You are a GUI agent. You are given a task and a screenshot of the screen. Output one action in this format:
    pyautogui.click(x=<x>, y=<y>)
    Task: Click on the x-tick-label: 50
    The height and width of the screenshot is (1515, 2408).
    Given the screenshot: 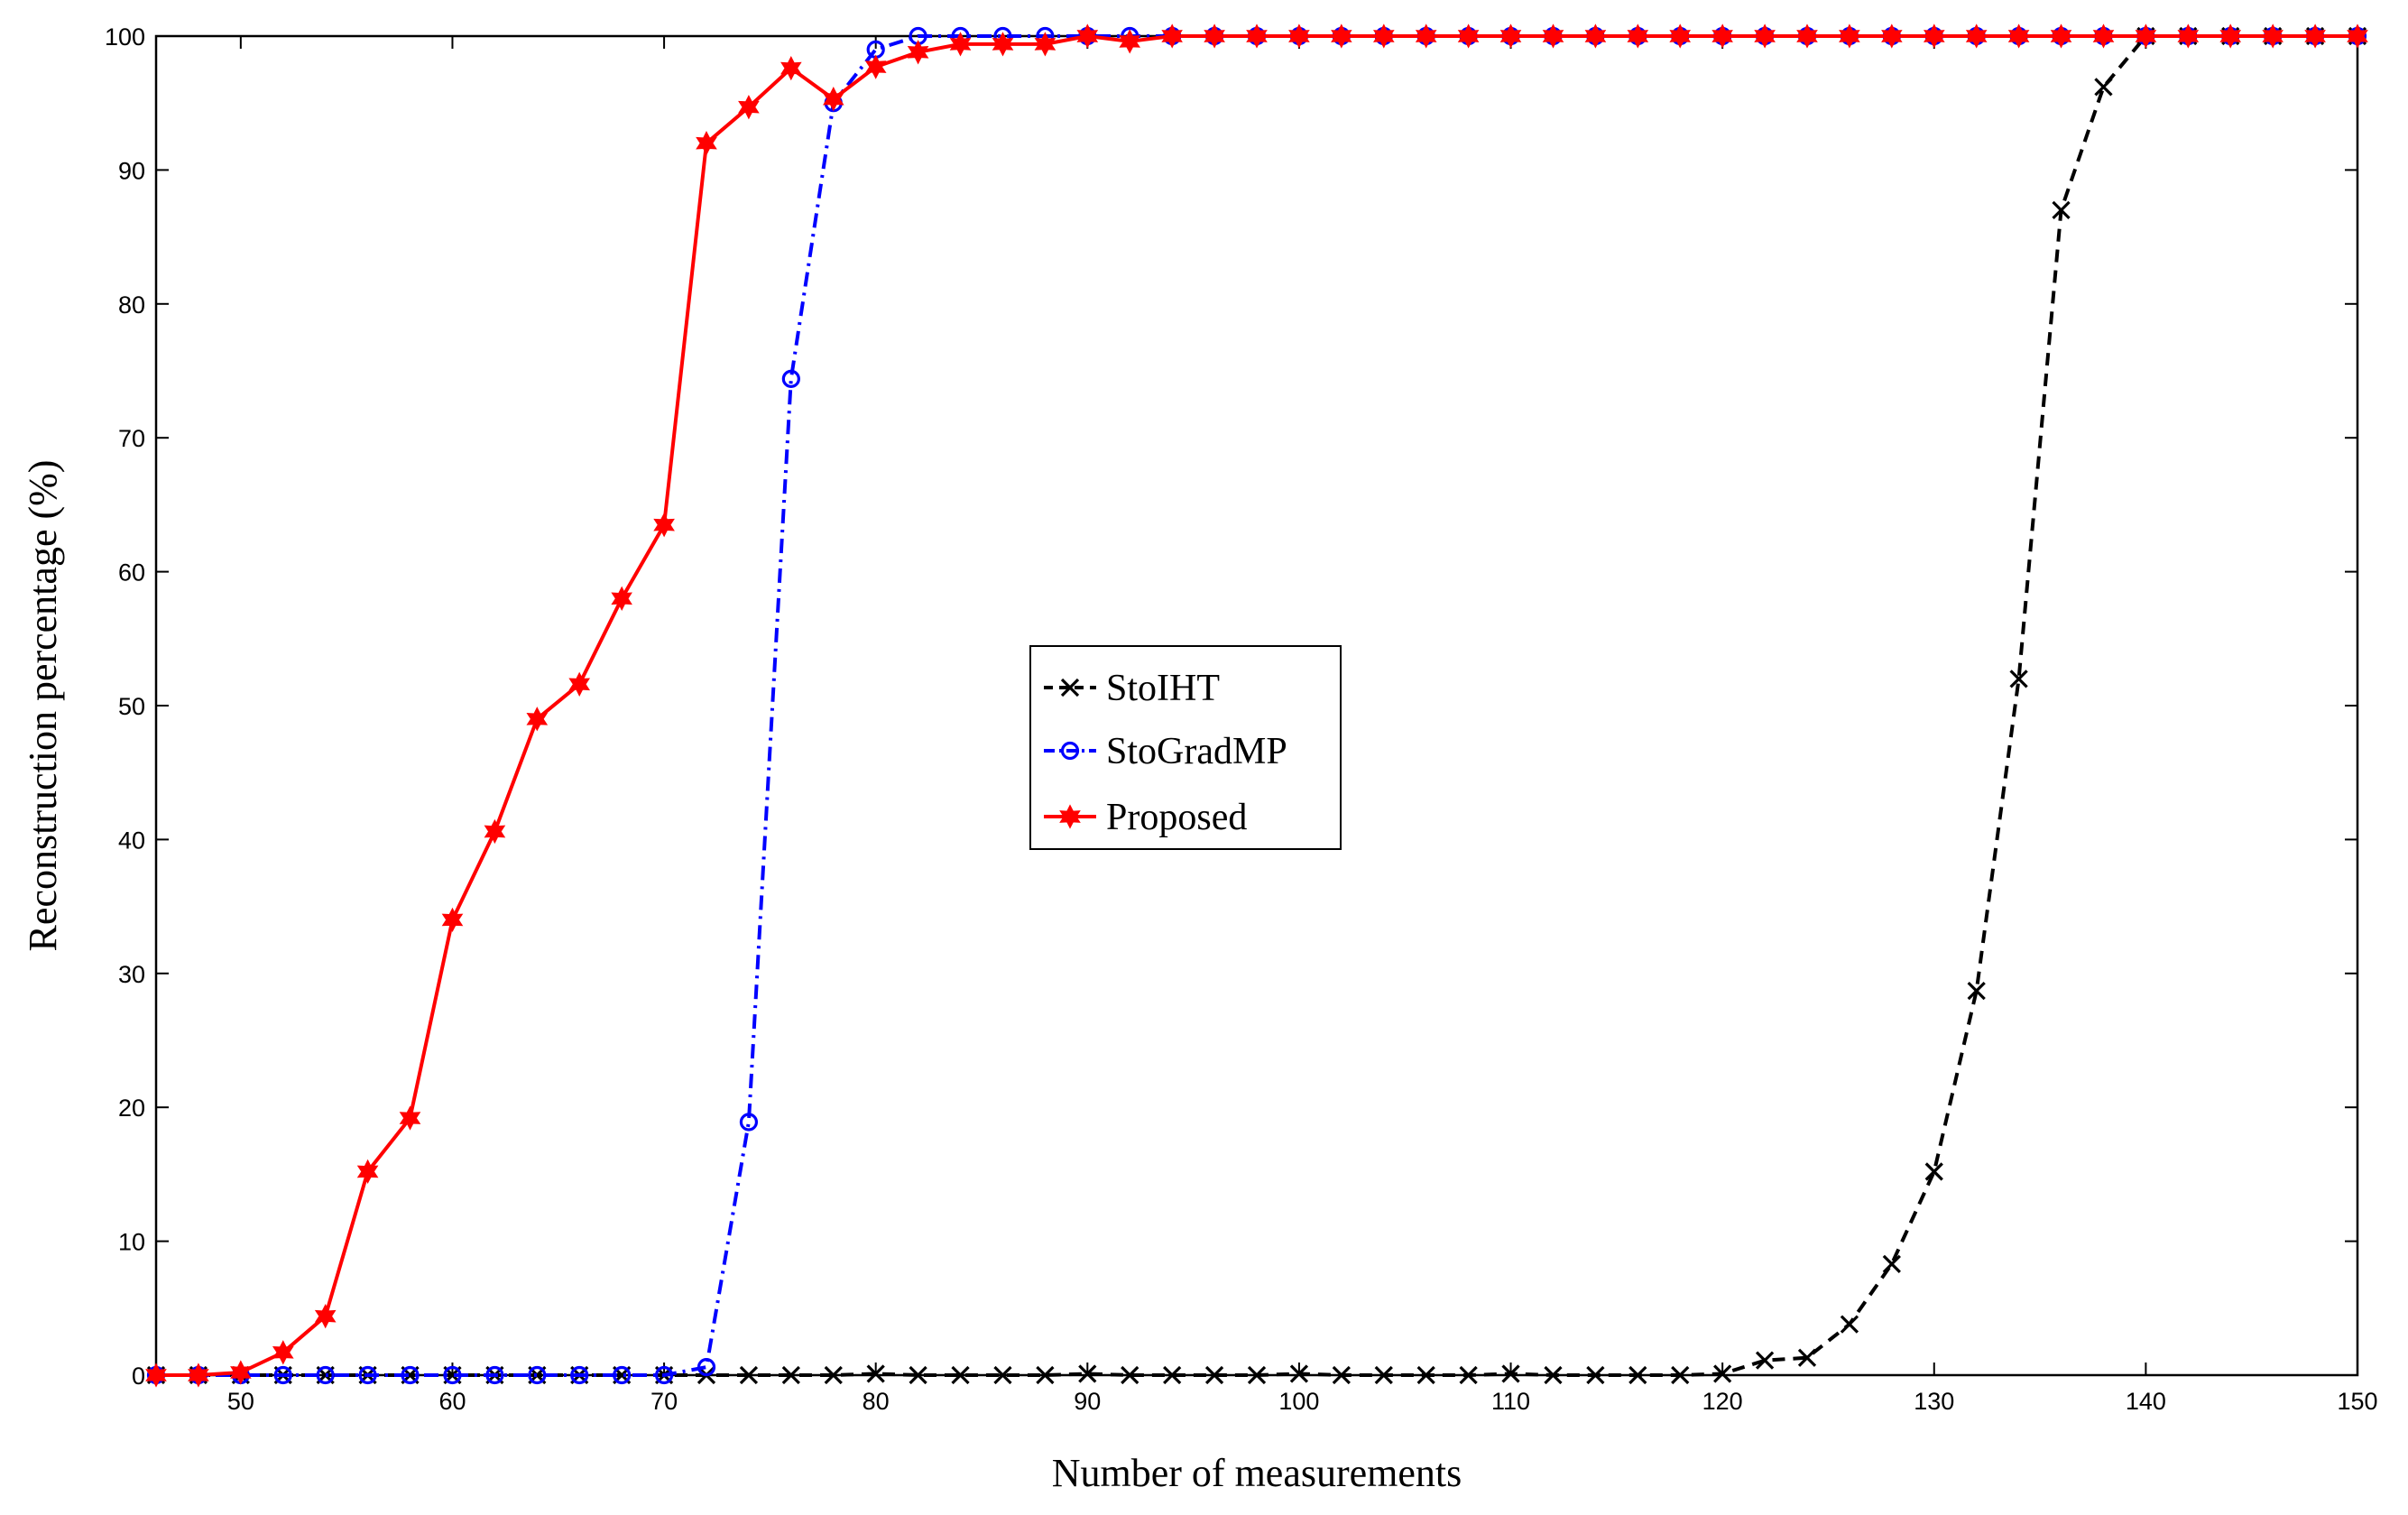 What is the action you would take?
    pyautogui.click(x=240, y=1401)
    